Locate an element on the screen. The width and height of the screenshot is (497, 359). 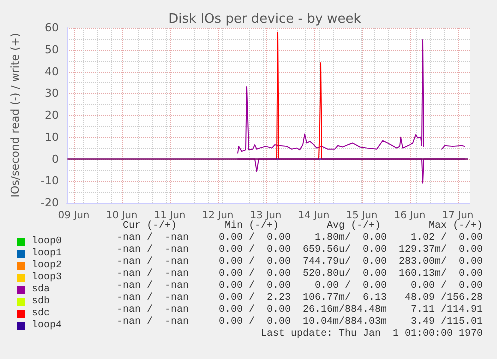
x-tick-label: 17 Jun is located at coordinates (458, 216).